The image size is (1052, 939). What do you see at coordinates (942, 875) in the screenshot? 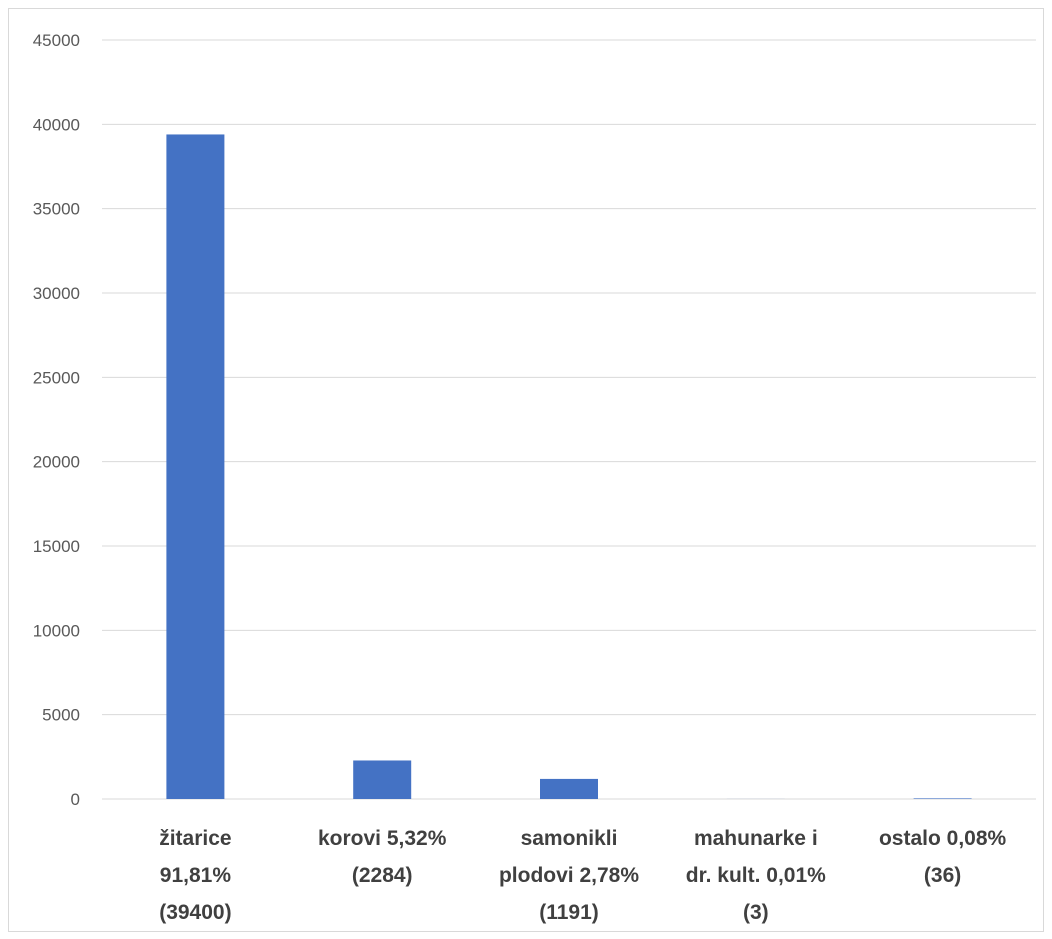
I see `category-label-line: (36)` at bounding box center [942, 875].